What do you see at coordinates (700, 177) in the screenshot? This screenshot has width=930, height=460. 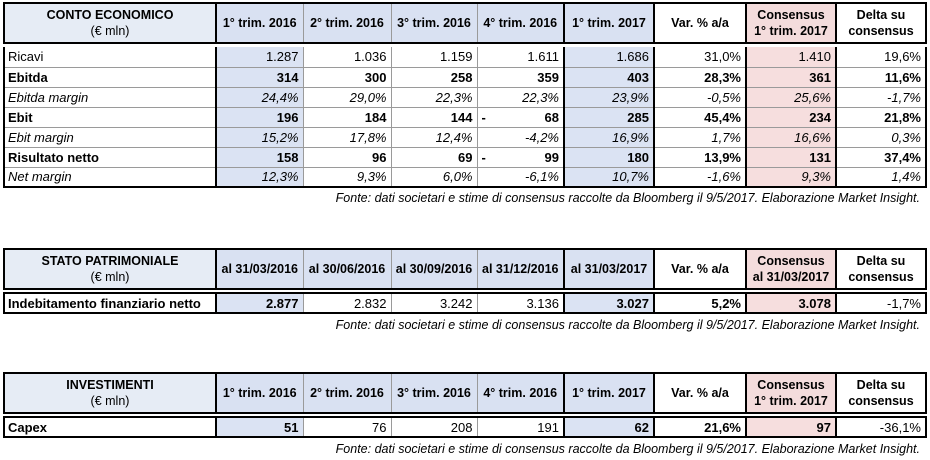 I see `cell: -1,6%` at bounding box center [700, 177].